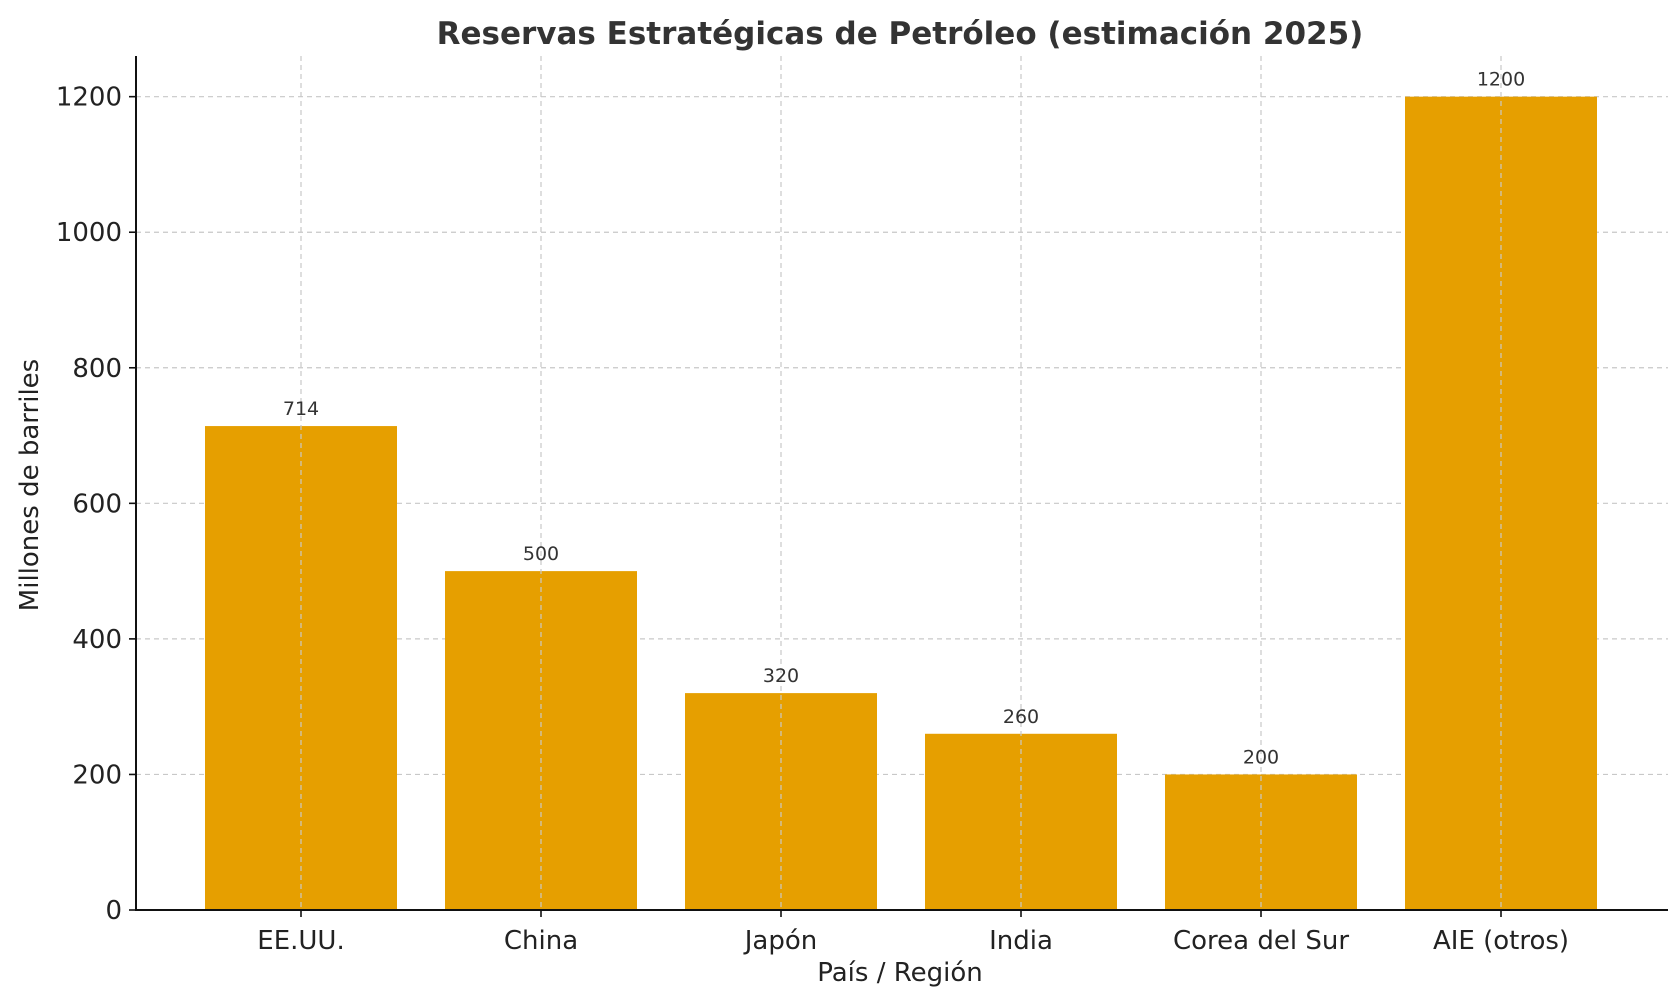 The height and width of the screenshot is (1000, 1677). What do you see at coordinates (780, 941) in the screenshot?
I see `x-tick-label: Japón` at bounding box center [780, 941].